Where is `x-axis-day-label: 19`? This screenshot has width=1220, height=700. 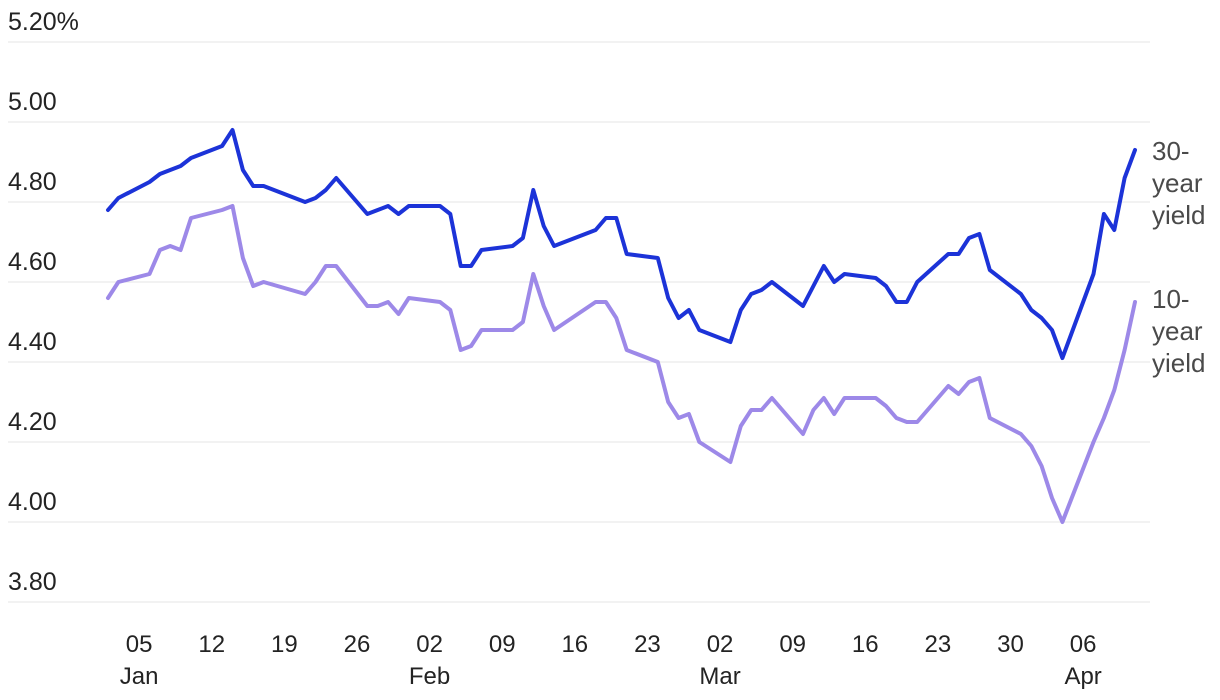
x-axis-day-label: 19 is located at coordinates (284, 644).